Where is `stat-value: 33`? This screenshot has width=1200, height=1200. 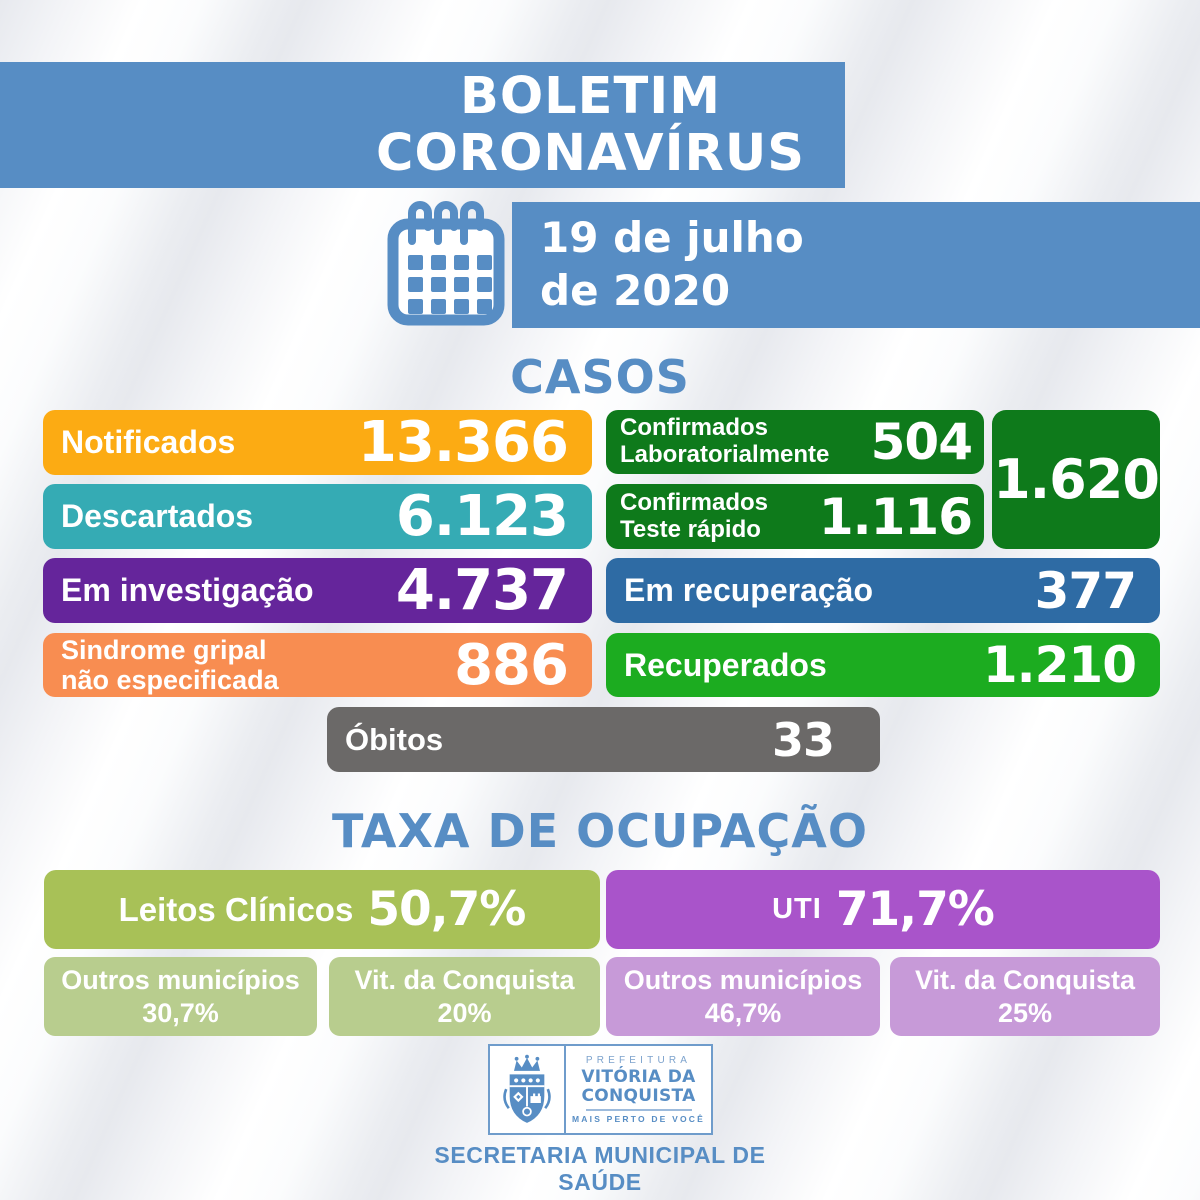 stat-value: 33 is located at coordinates (803, 739).